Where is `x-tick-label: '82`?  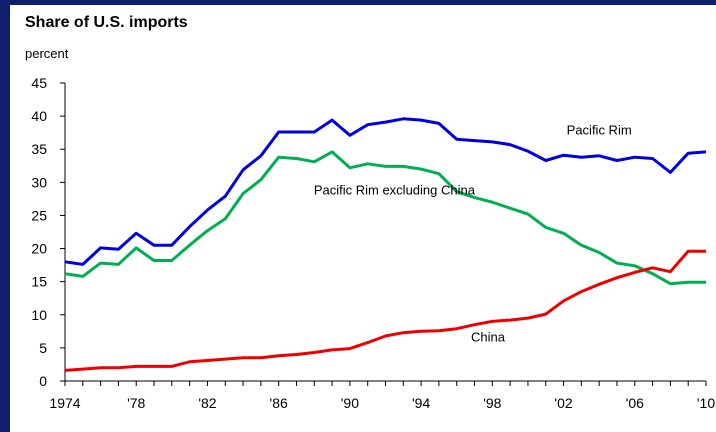 x-tick-label: '82 is located at coordinates (207, 403).